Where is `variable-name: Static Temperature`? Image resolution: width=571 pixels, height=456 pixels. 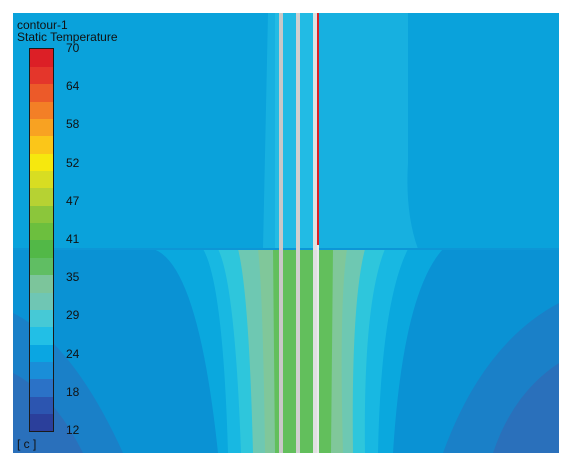 variable-name: Static Temperature is located at coordinates (67, 37).